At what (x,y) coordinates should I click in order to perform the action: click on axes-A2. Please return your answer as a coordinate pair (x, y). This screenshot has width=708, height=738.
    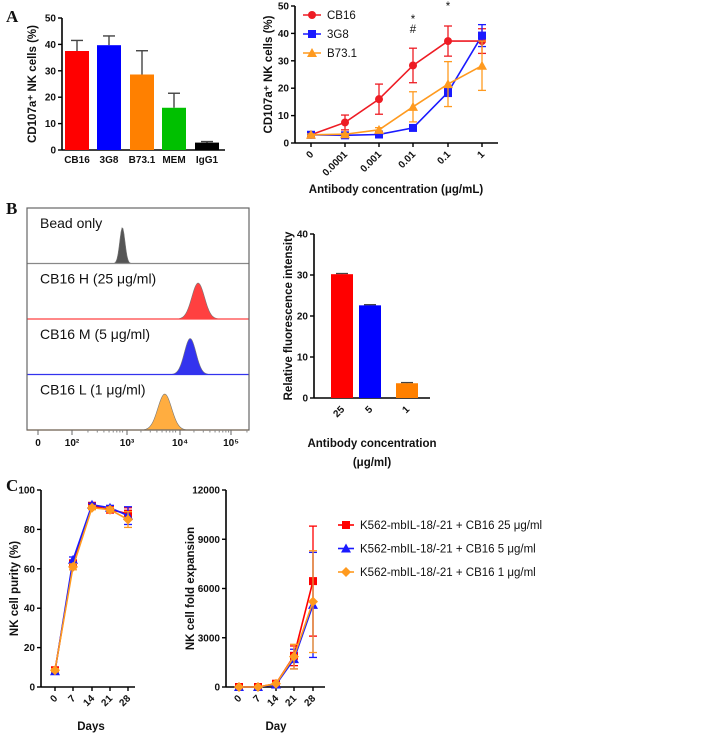
    Looking at the image, I should click on (394, 74).